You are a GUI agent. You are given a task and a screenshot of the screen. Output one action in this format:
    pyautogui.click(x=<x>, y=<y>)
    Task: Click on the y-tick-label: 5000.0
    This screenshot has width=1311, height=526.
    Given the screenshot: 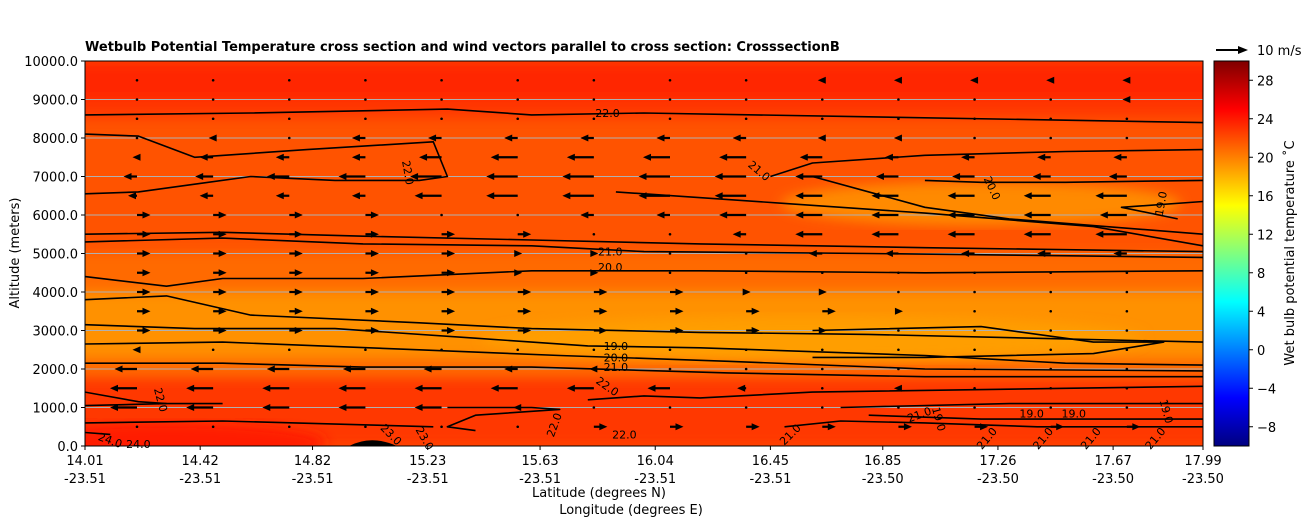 What is the action you would take?
    pyautogui.click(x=56, y=255)
    